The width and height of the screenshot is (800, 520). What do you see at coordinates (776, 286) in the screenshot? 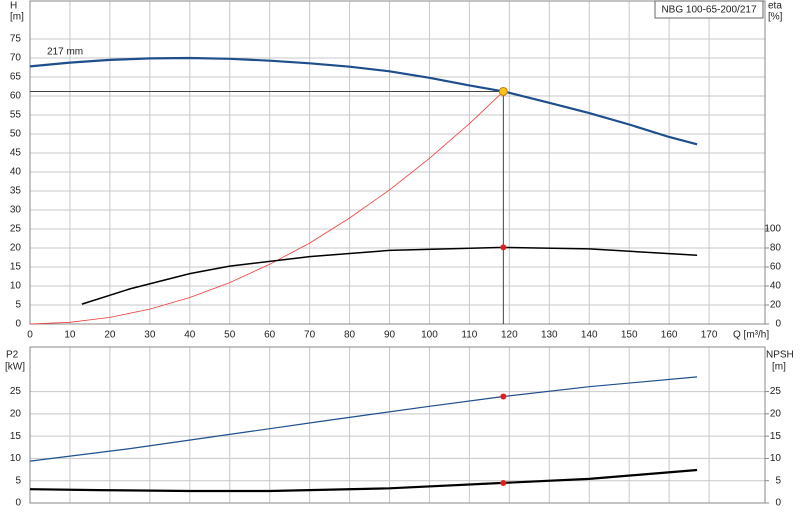
I see `y2-tick-label: 40` at bounding box center [776, 286].